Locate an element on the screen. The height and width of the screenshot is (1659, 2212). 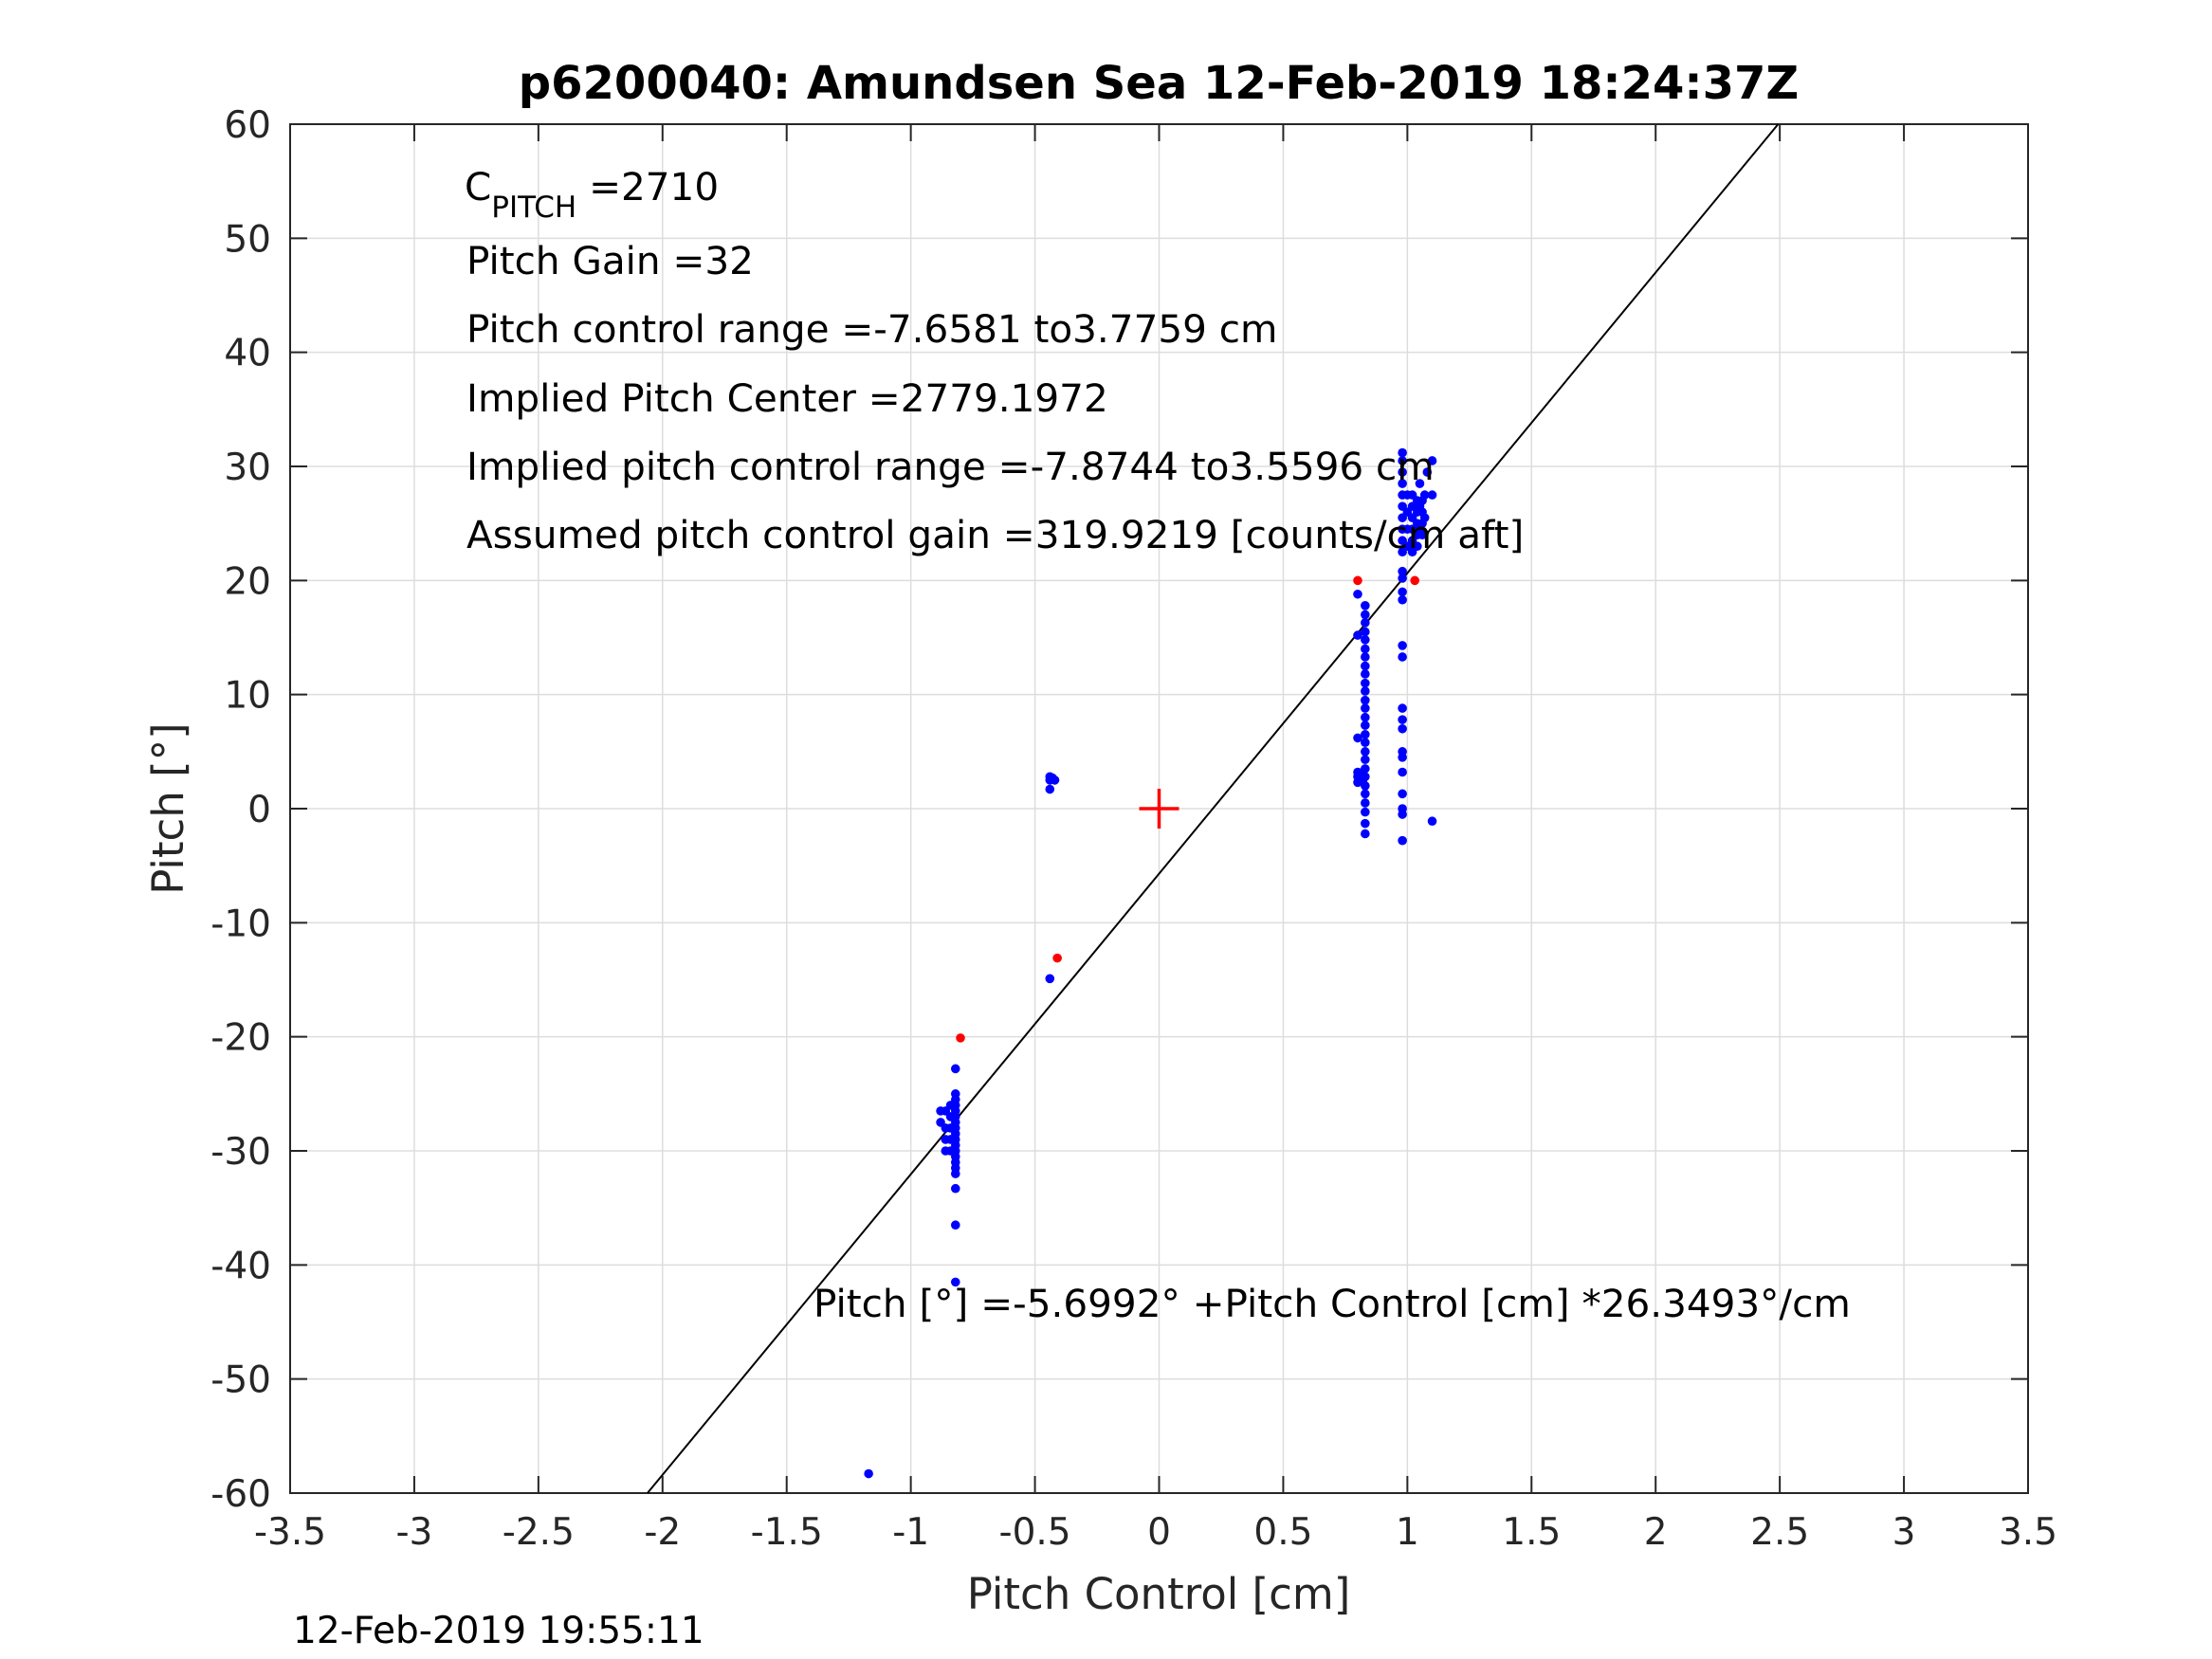
y-tick-label: 10 is located at coordinates (247, 696).